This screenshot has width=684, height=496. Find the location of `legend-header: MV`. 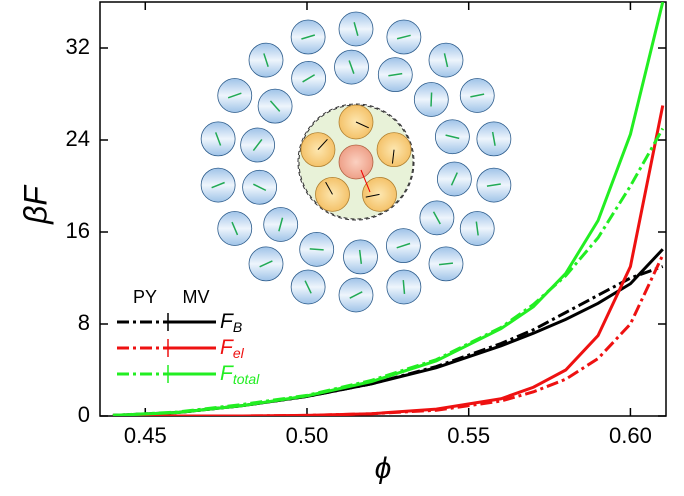

legend-header: MV is located at coordinates (196, 297).